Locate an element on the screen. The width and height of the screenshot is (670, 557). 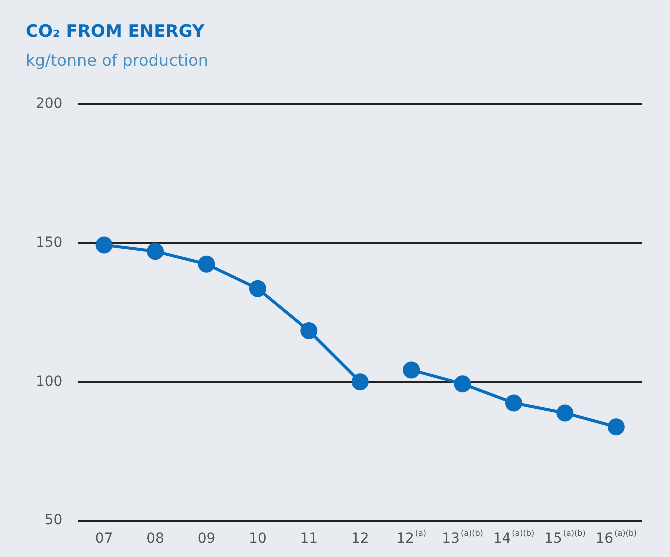
y-tick-label: 100 is located at coordinates (49, 382).